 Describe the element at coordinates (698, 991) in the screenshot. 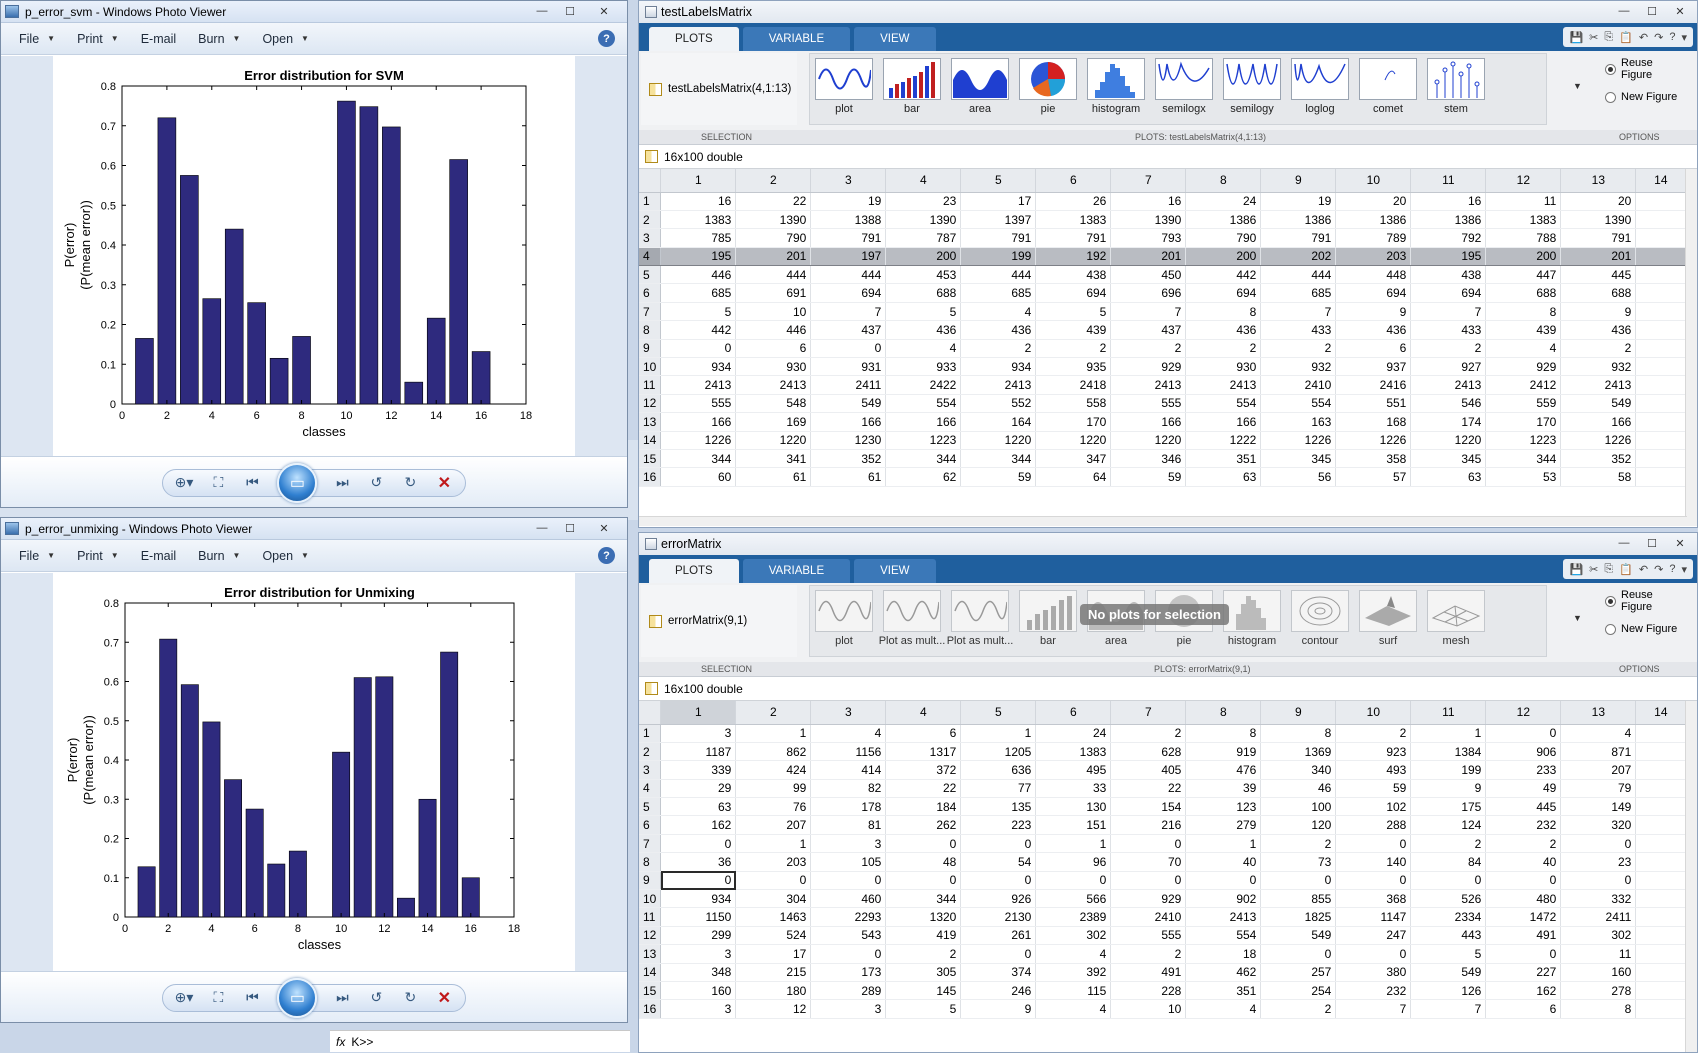

I see `table-cell: 160` at that location.